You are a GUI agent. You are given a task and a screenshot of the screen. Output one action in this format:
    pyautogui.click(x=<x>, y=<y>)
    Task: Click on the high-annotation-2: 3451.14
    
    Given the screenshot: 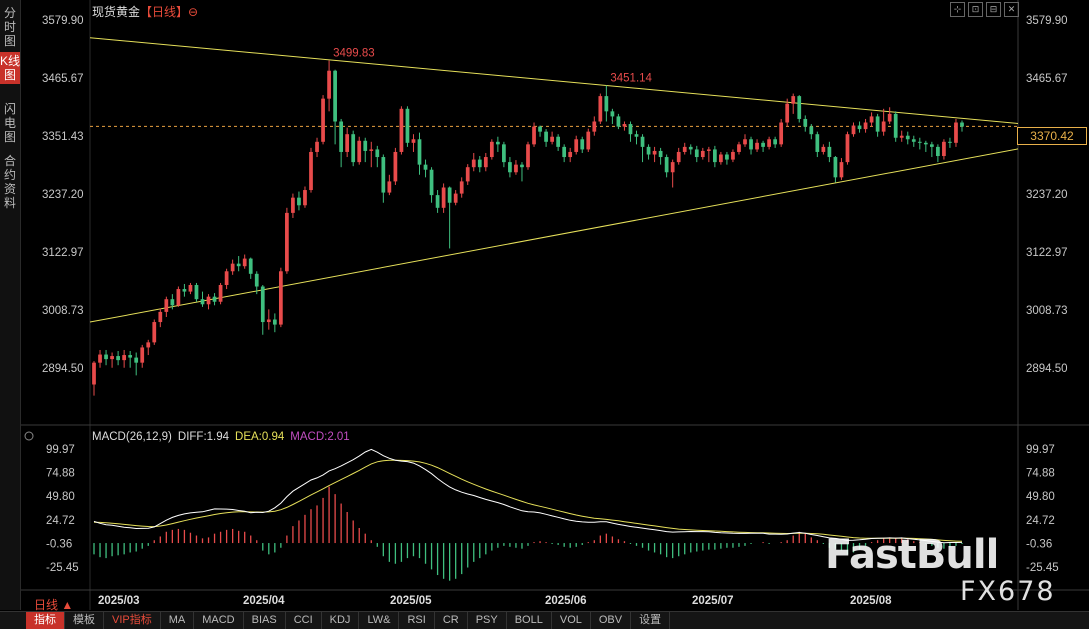 What is the action you would take?
    pyautogui.click(x=631, y=78)
    